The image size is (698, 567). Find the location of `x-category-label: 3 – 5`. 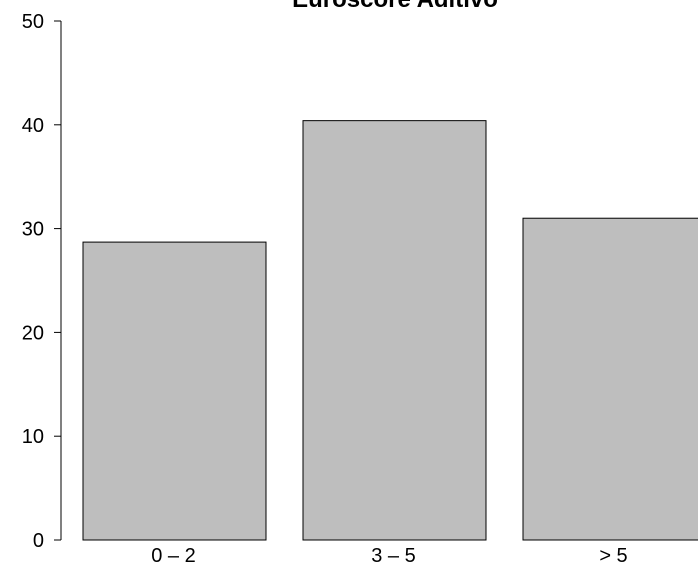

x-category-label: 3 – 5 is located at coordinates (393, 556).